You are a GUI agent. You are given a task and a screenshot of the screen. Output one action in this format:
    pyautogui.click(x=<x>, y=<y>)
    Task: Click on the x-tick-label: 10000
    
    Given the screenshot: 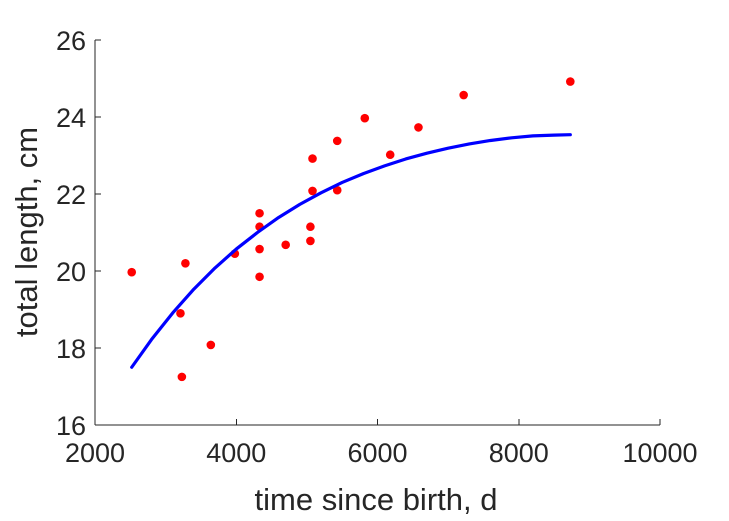 What is the action you would take?
    pyautogui.click(x=659, y=453)
    